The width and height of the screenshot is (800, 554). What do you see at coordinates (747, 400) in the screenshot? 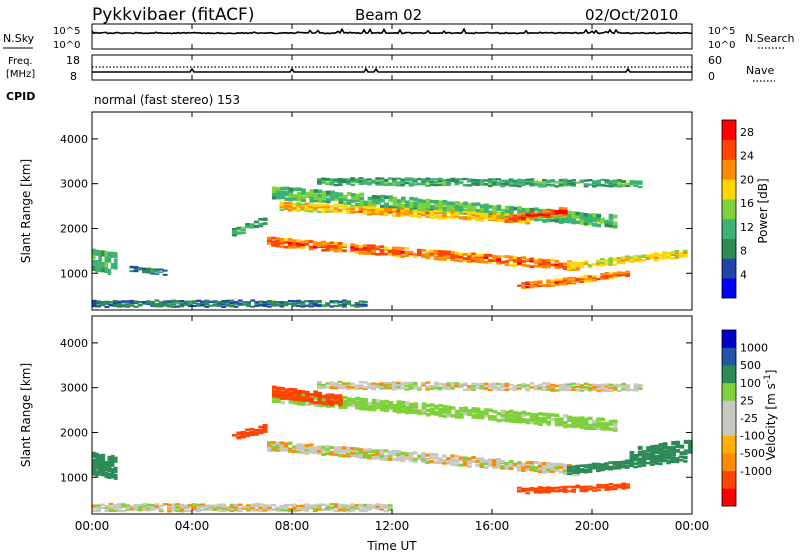
I see `colorbar-tick-label: 25` at bounding box center [747, 400].